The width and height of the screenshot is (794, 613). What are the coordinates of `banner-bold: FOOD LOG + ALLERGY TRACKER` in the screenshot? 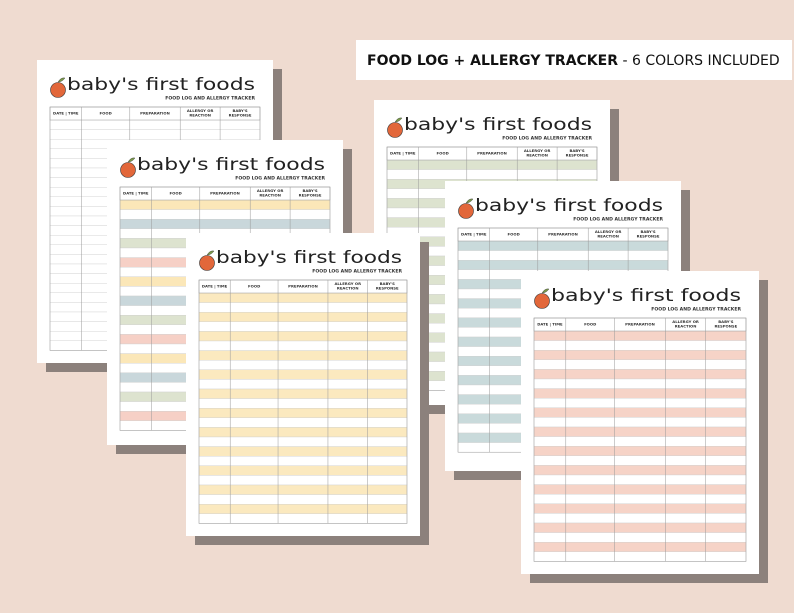 It's located at (492, 61).